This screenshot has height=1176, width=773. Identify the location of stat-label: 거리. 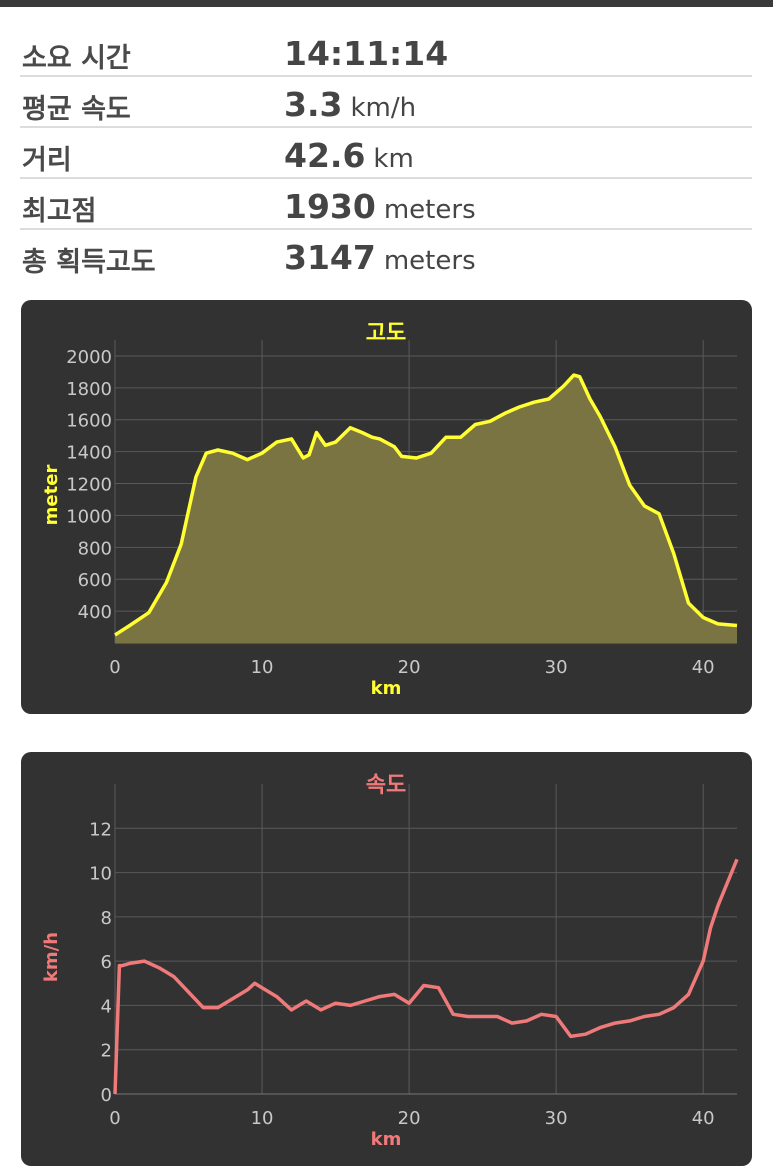
(47, 160).